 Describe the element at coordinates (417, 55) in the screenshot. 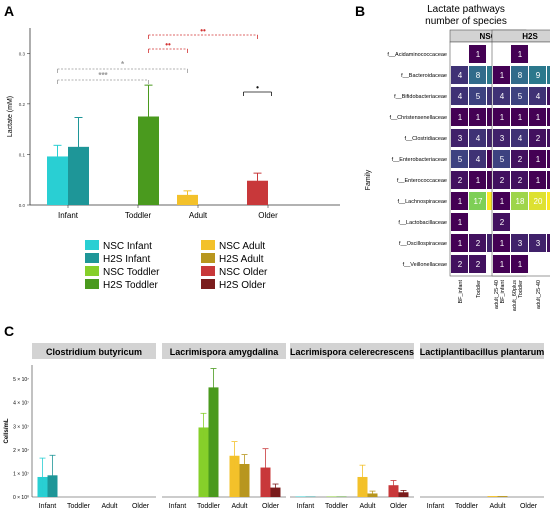

I see `heatmap-row-label: f__Acidaminococcaceae` at that location.